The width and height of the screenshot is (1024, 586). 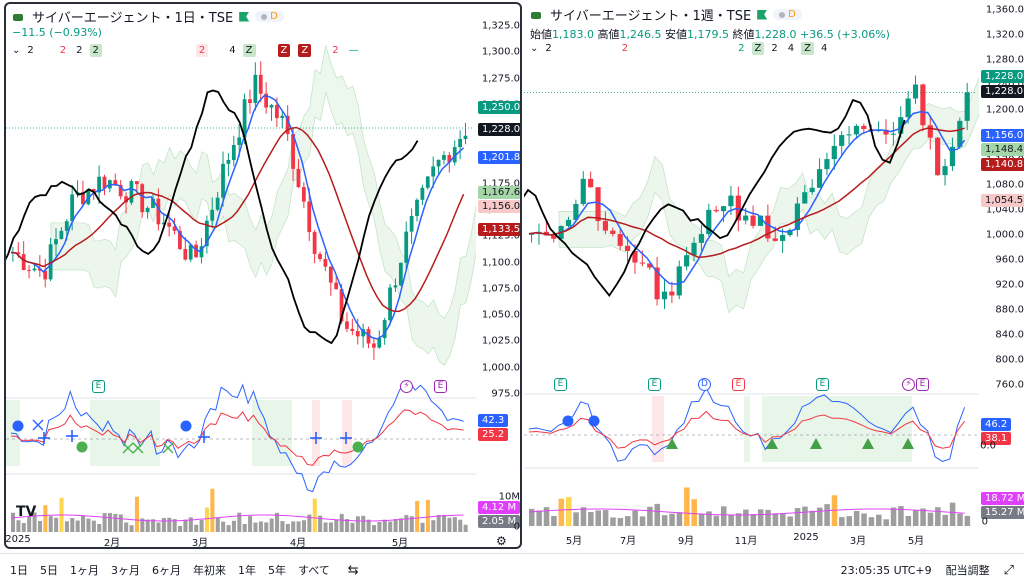 I want to click on time-tick-label: 7月, so click(x=628, y=541).